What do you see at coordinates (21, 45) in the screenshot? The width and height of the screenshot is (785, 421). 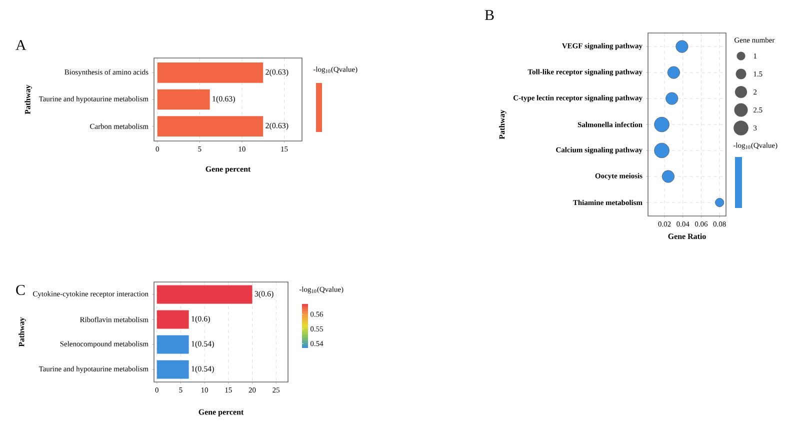 I see `text: A` at bounding box center [21, 45].